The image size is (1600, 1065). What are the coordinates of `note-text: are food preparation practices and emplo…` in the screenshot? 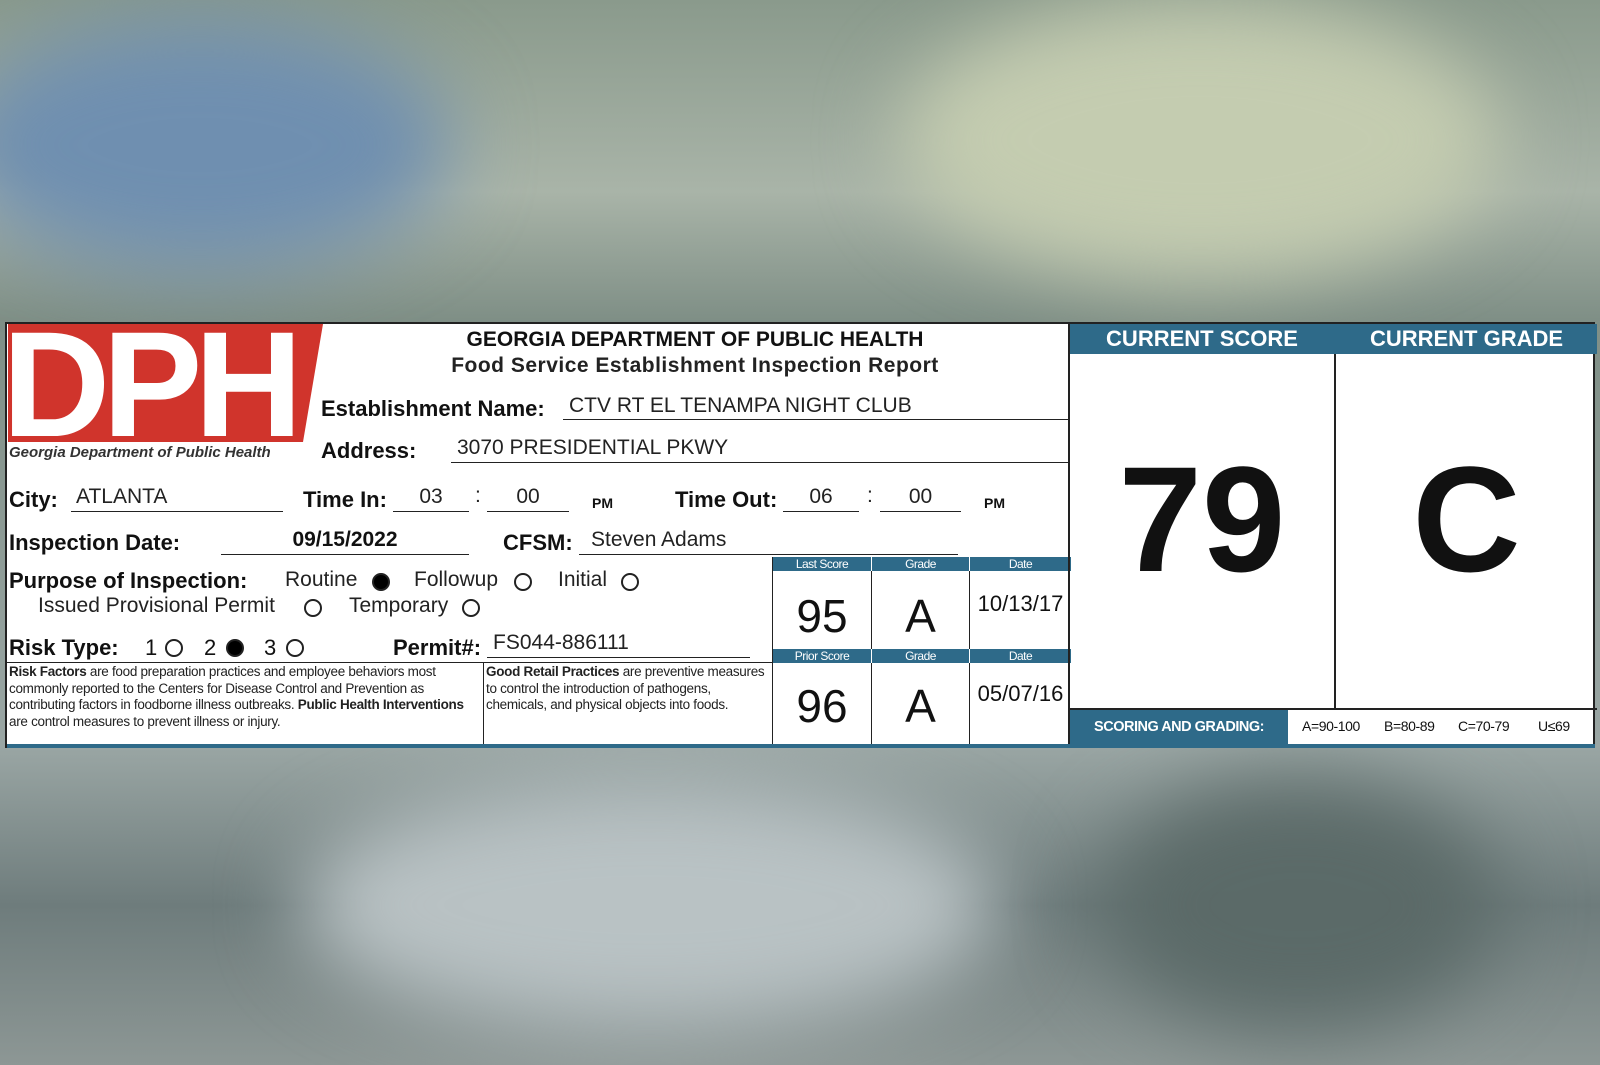 It's located at (222, 688).